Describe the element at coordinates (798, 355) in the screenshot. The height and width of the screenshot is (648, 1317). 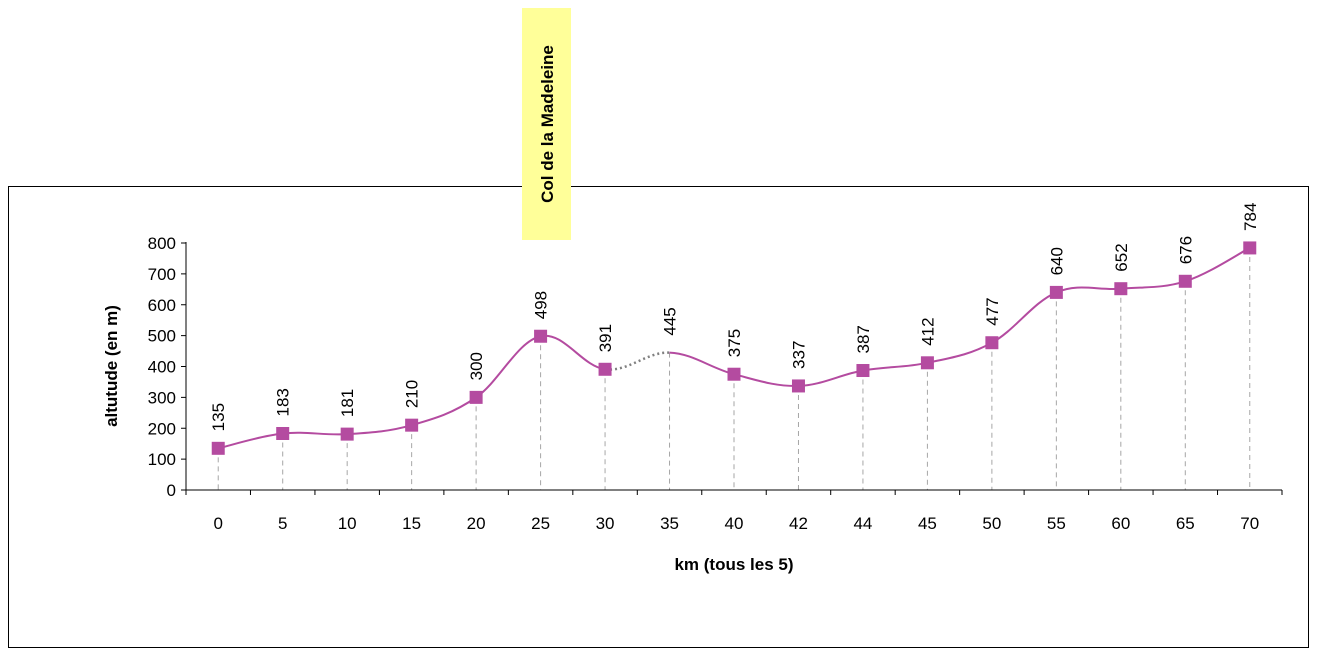
I see `data-label: 337` at that location.